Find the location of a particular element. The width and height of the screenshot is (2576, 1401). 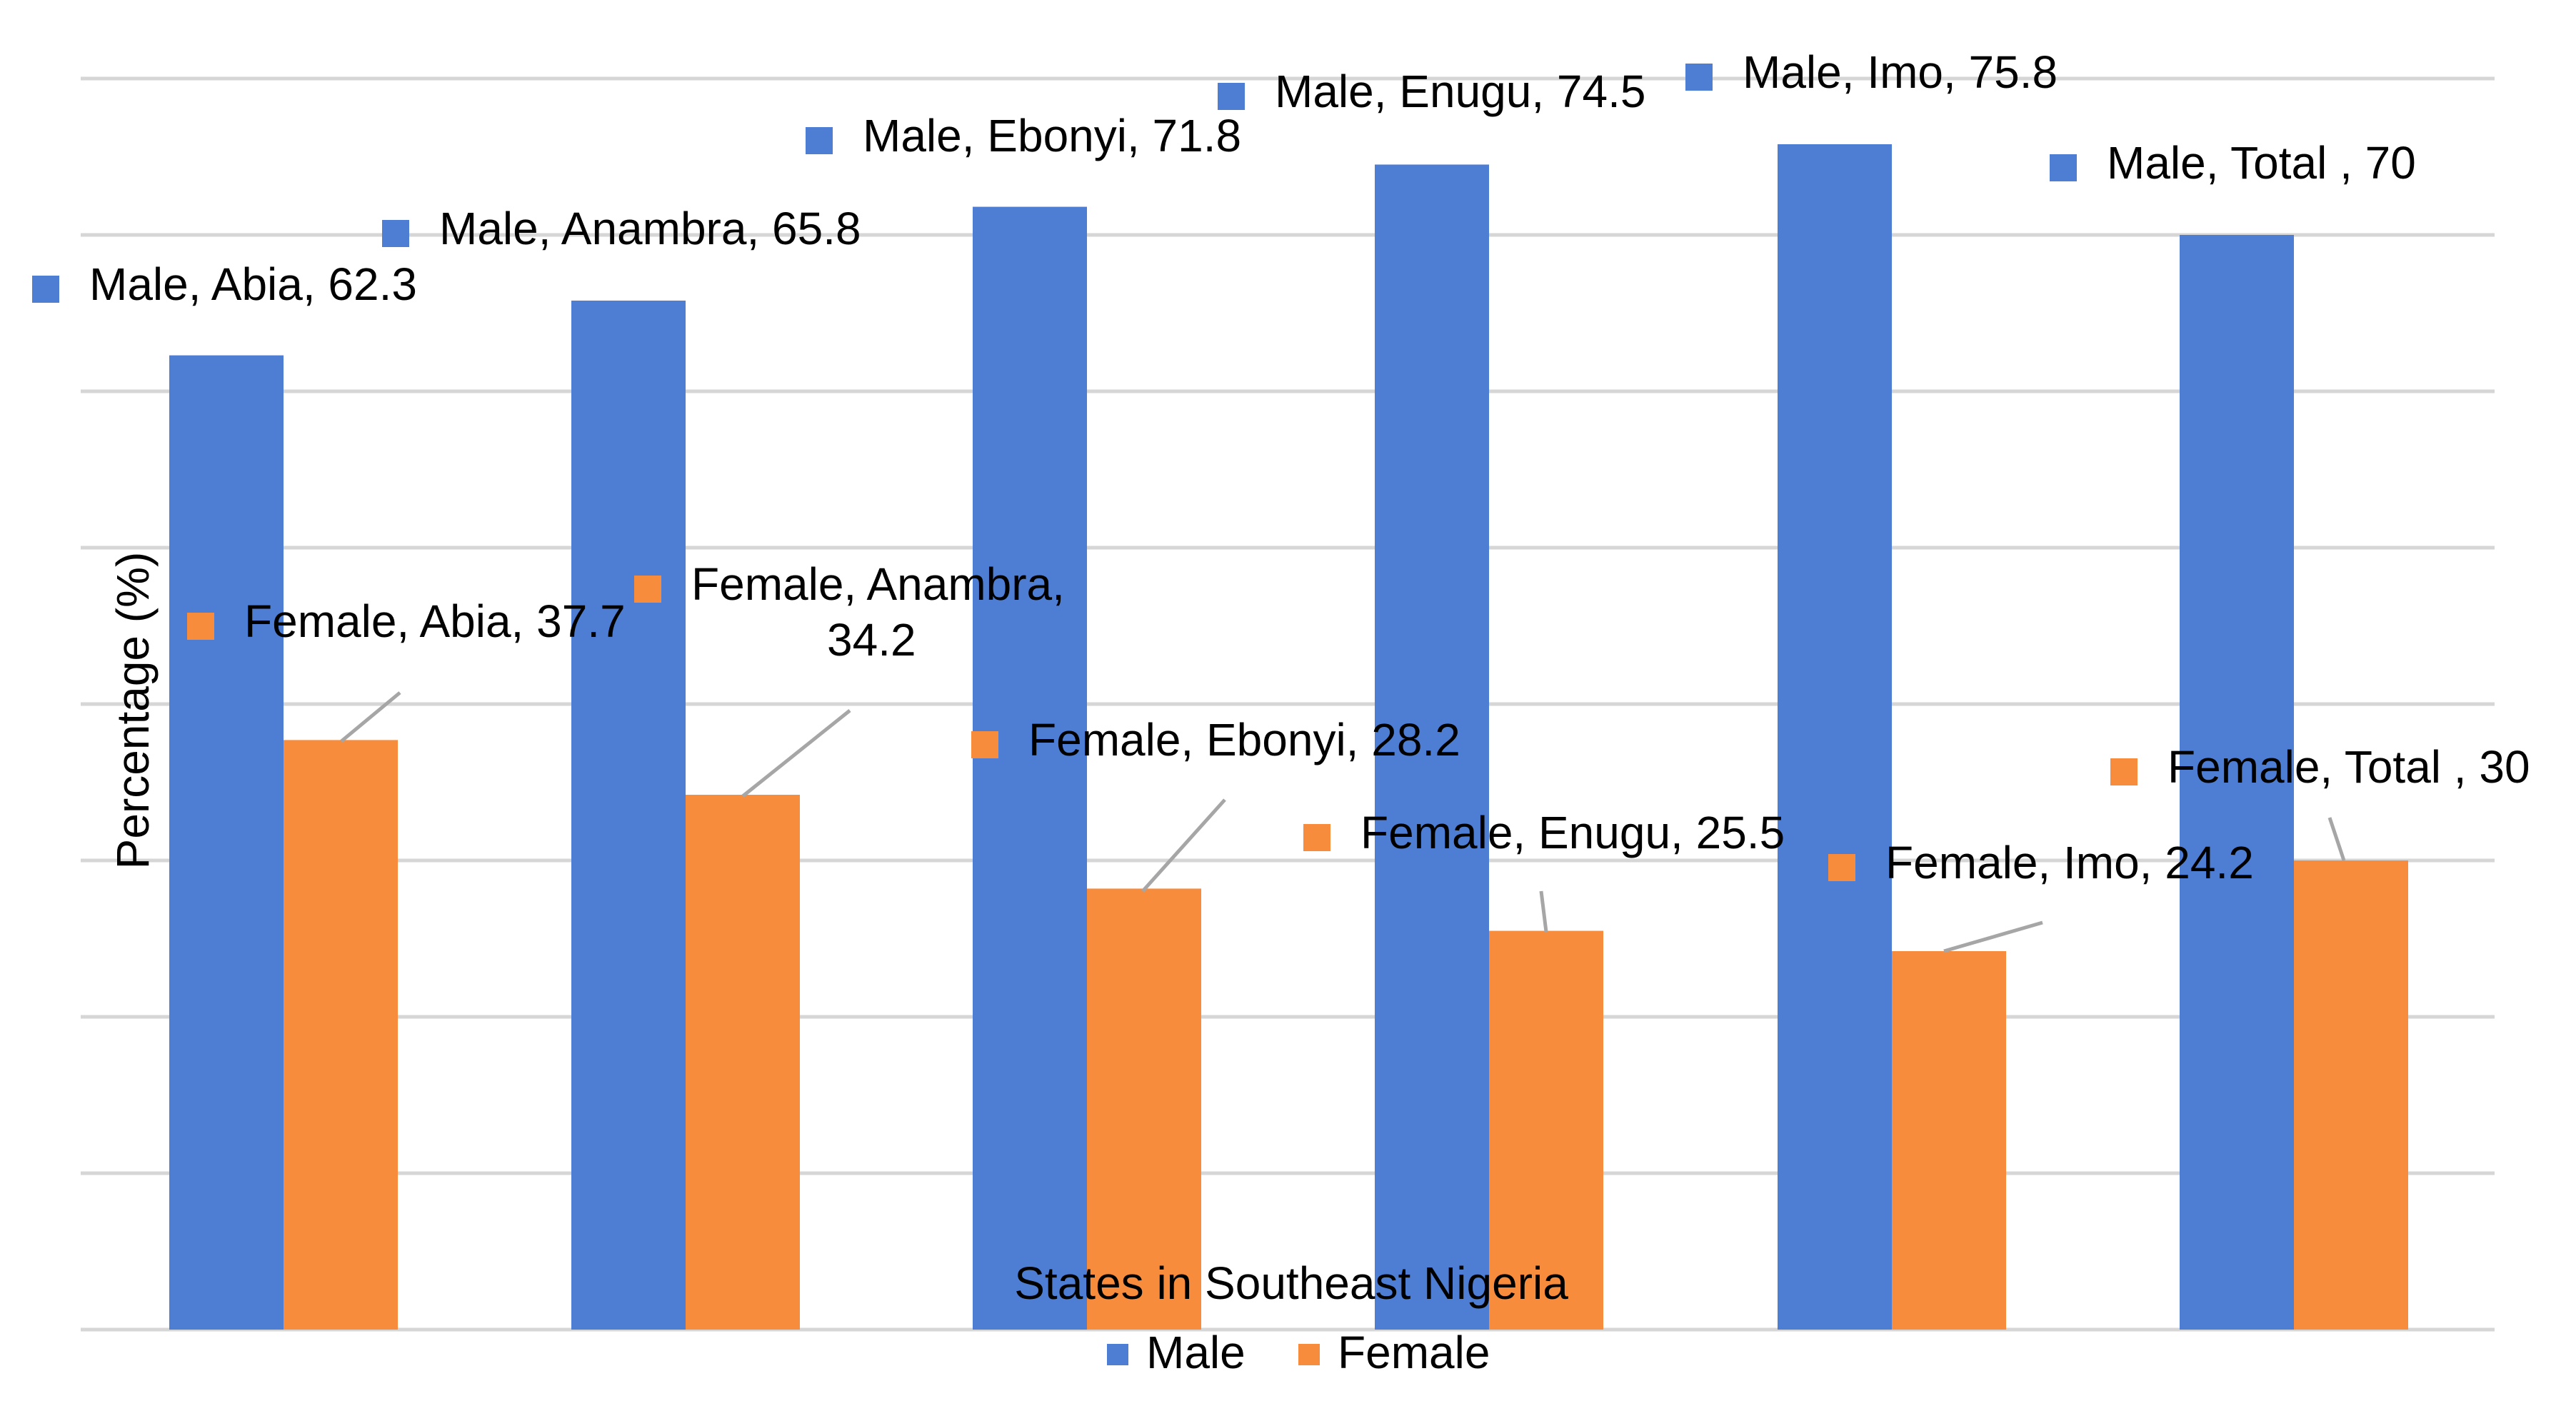

legend-male-label: Male is located at coordinates (1196, 1352).